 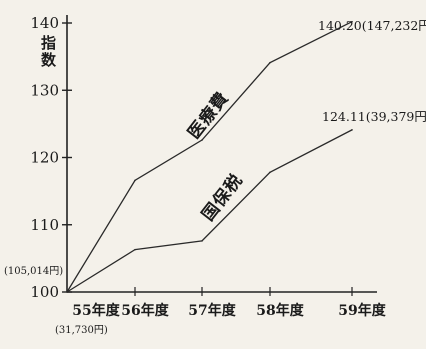 I want to click on base-annotation-left: (105,014円), so click(x=33, y=271).